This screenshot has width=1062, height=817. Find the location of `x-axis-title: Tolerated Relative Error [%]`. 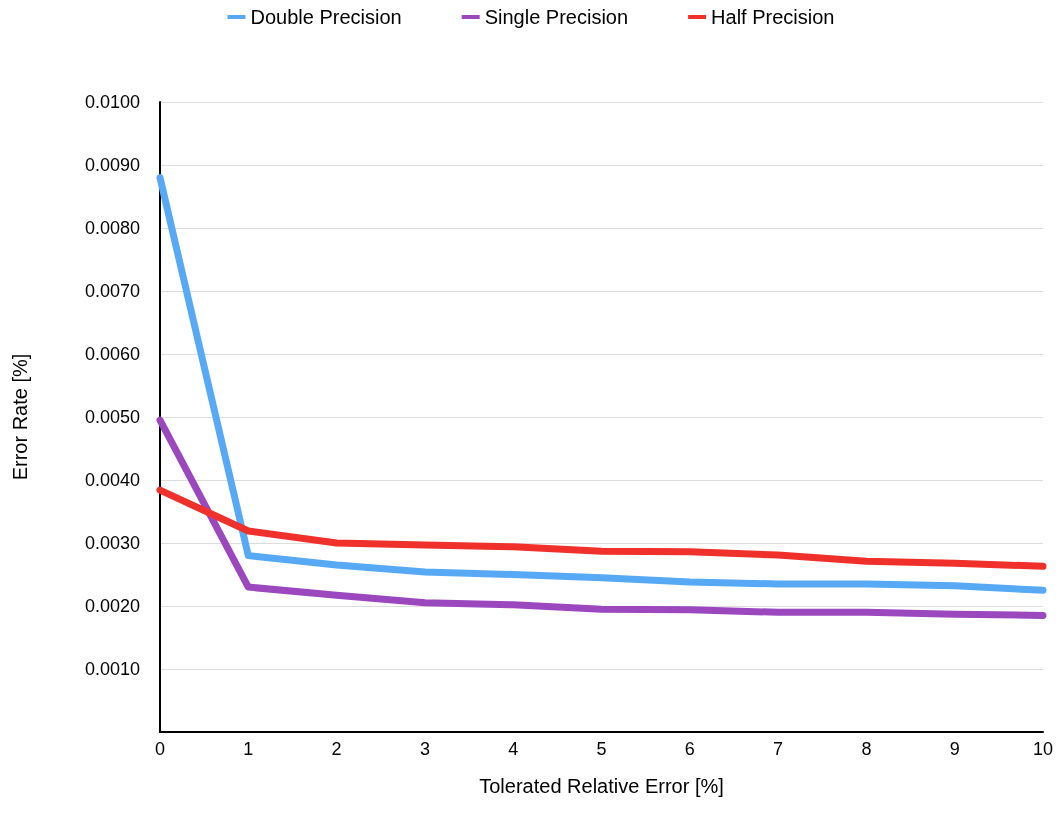

x-axis-title: Tolerated Relative Error [%] is located at coordinates (601, 786).